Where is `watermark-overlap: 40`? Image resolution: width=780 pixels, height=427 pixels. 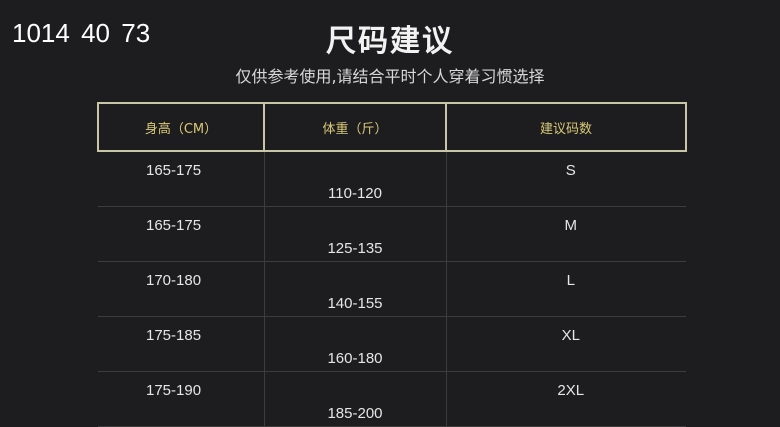 watermark-overlap: 40 is located at coordinates (95, 33).